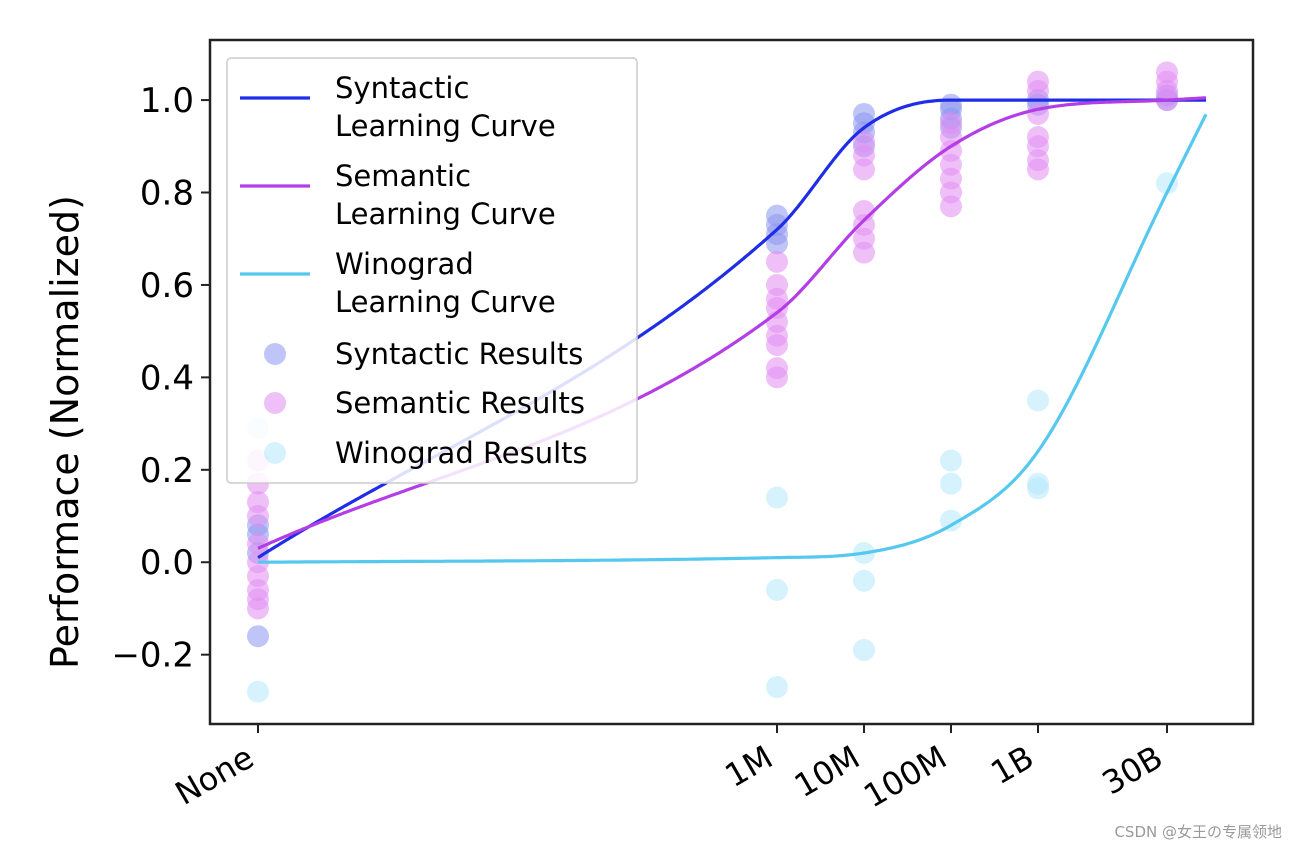 This screenshot has width=1298, height=855. Describe the element at coordinates (1132, 770) in the screenshot. I see `x-tick-label: 30B` at that location.